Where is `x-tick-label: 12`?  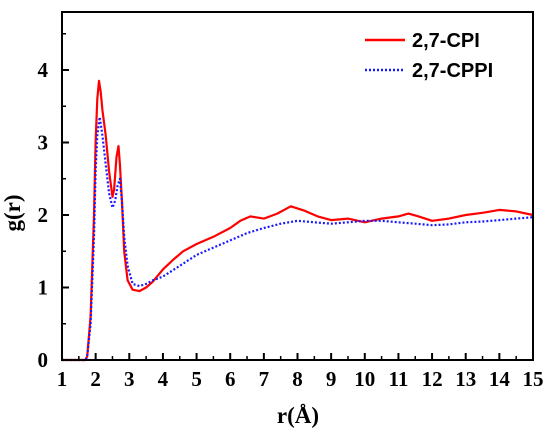 x-tick-label: 12 is located at coordinates (432, 379).